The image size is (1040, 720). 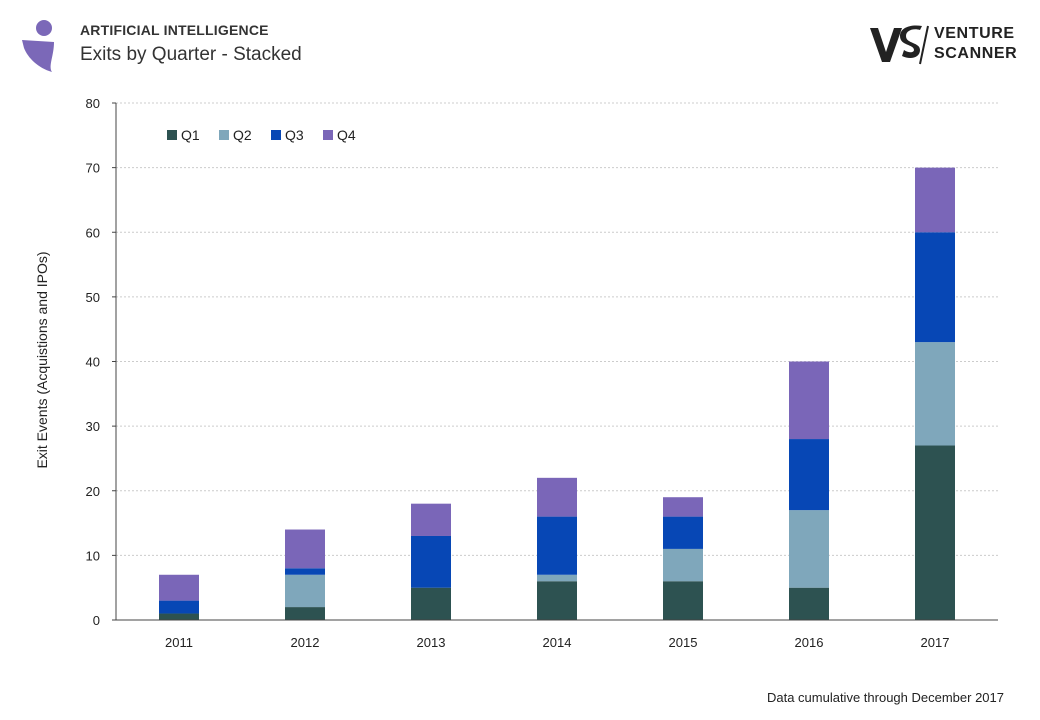 What do you see at coordinates (42, 359) in the screenshot?
I see `y-axis-title: Exit Events (Acquistions and IPOs)` at bounding box center [42, 359].